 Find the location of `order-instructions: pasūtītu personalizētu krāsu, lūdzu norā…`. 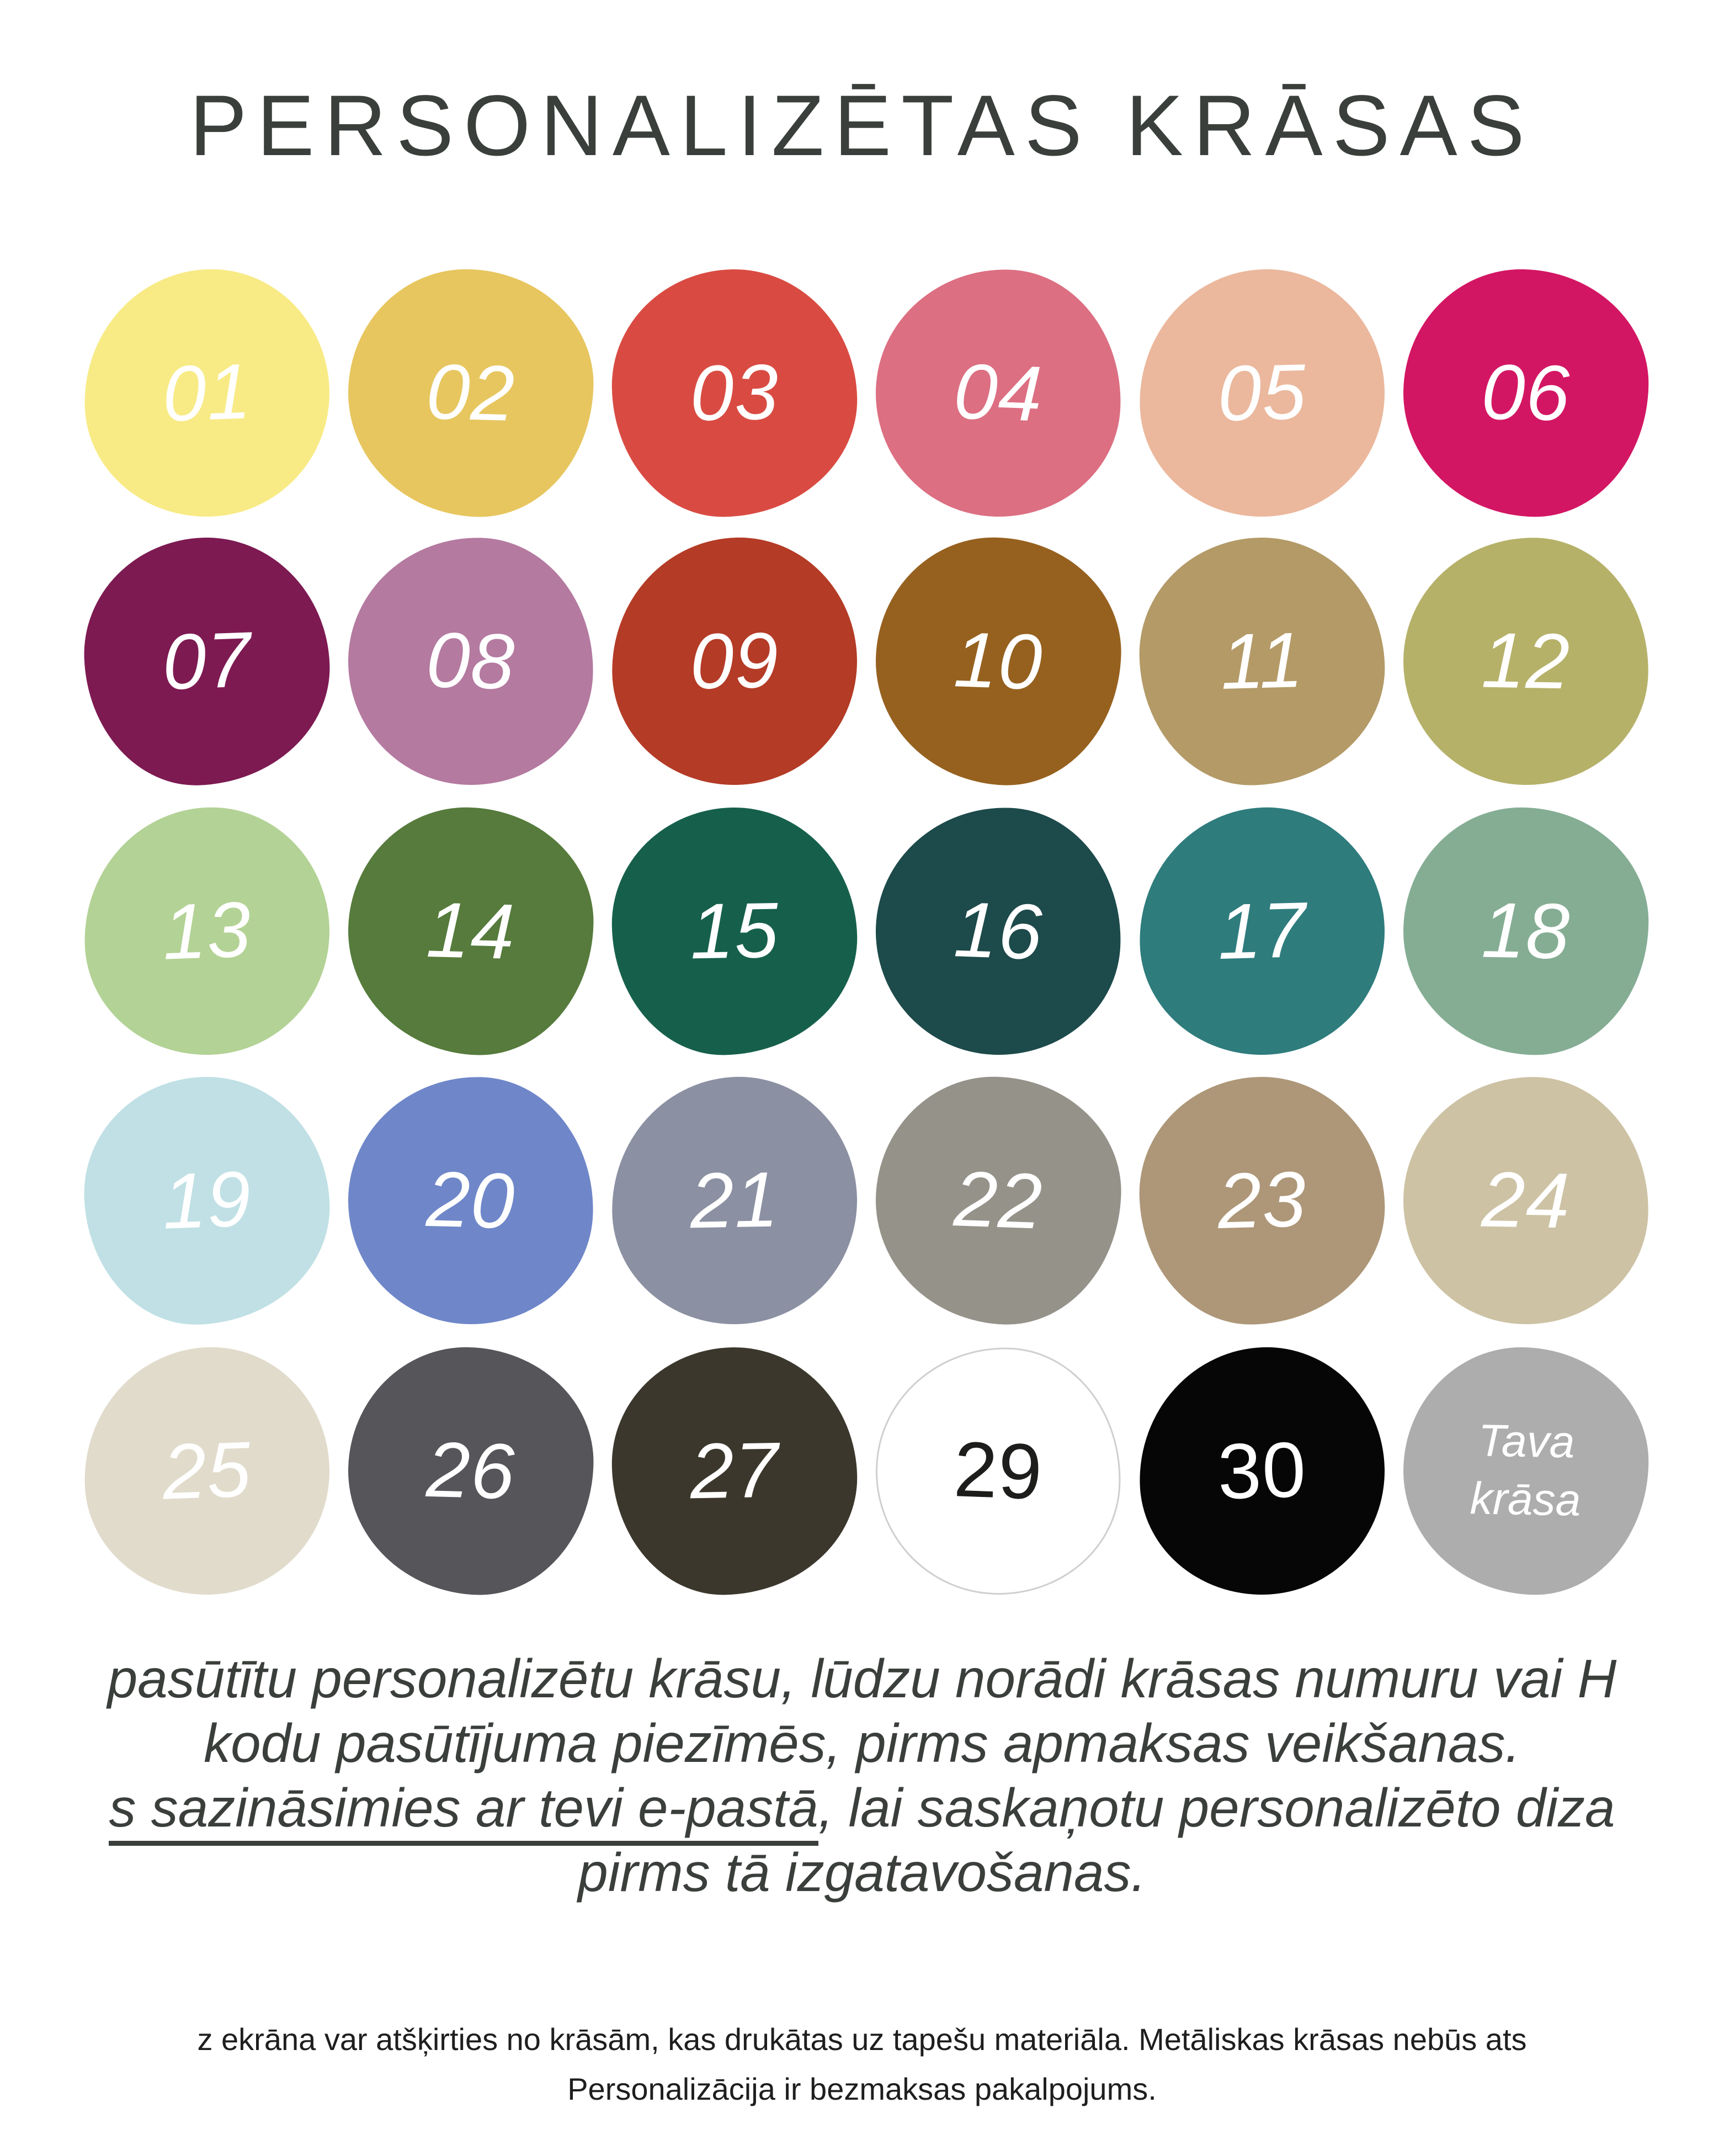

order-instructions: pasūtītu personalizētu krāsu, lūdzu norā… is located at coordinates (862, 1776).